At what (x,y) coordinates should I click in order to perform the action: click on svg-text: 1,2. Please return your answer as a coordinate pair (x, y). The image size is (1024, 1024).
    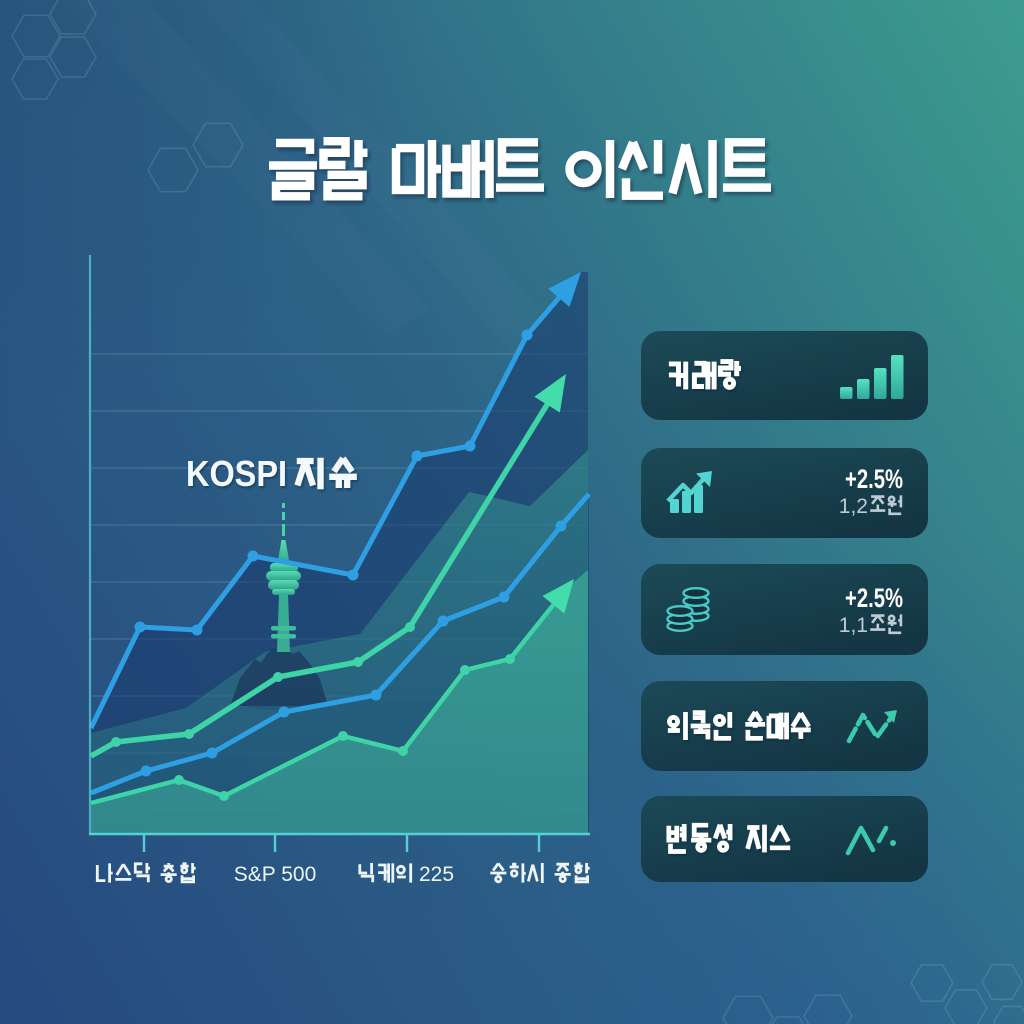
    Looking at the image, I should click on (853, 506).